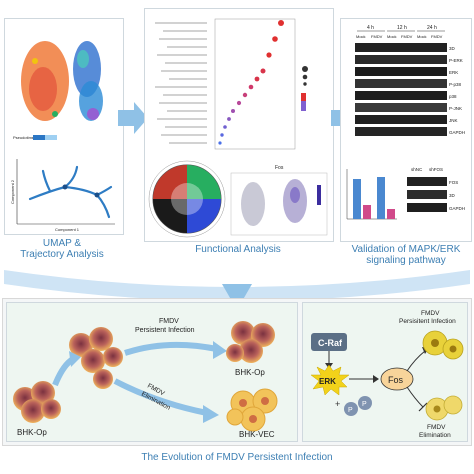 The height and width of the screenshot is (474, 474). I want to click on bhk-vec-label: BHK-VEC, so click(257, 434).